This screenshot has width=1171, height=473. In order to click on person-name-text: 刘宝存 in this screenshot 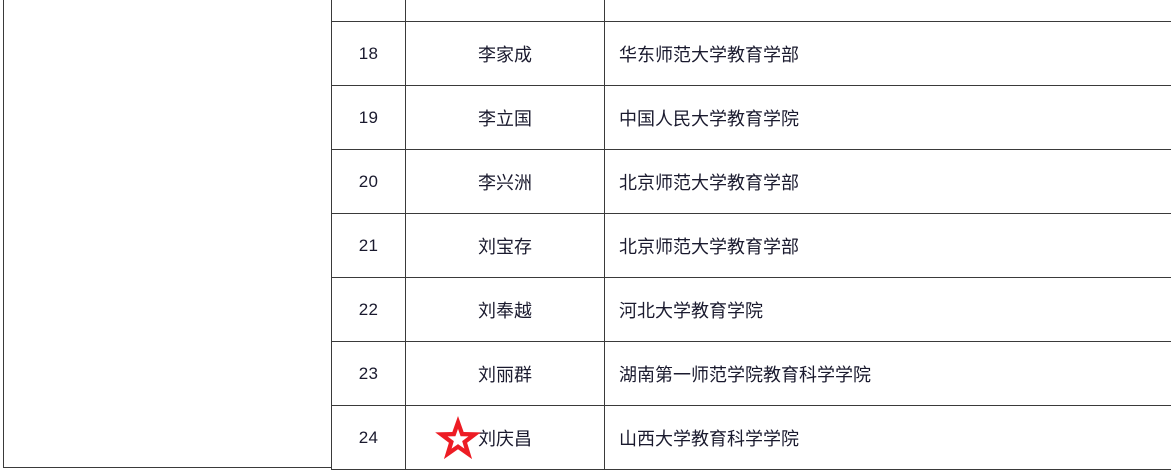, I will do `click(505, 246)`.